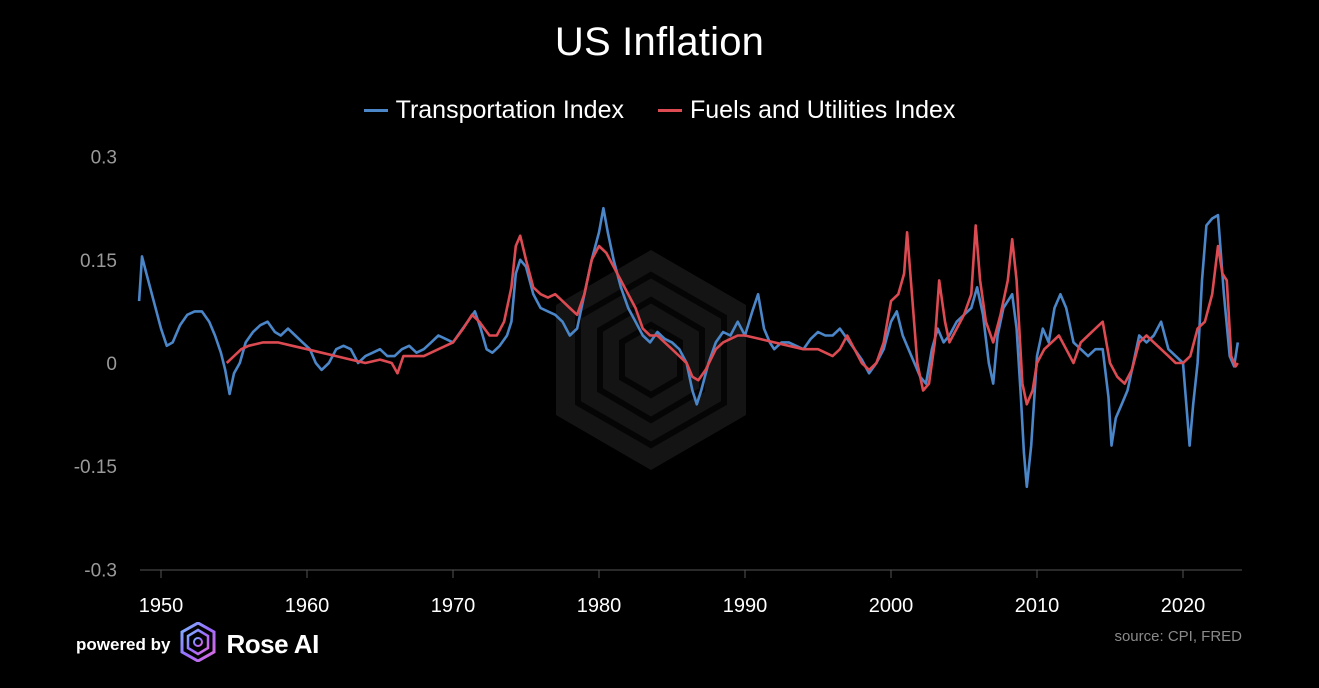 The height and width of the screenshot is (688, 1319). I want to click on brand-name: Rose AI, so click(272, 644).